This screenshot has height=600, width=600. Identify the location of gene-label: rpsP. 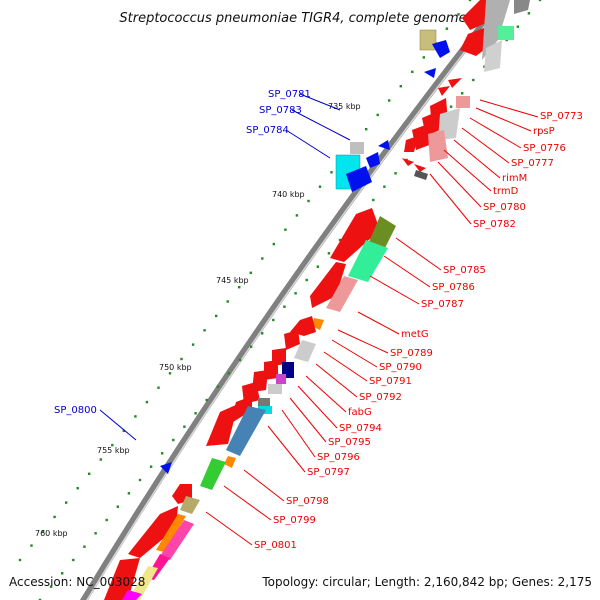
(544, 131).